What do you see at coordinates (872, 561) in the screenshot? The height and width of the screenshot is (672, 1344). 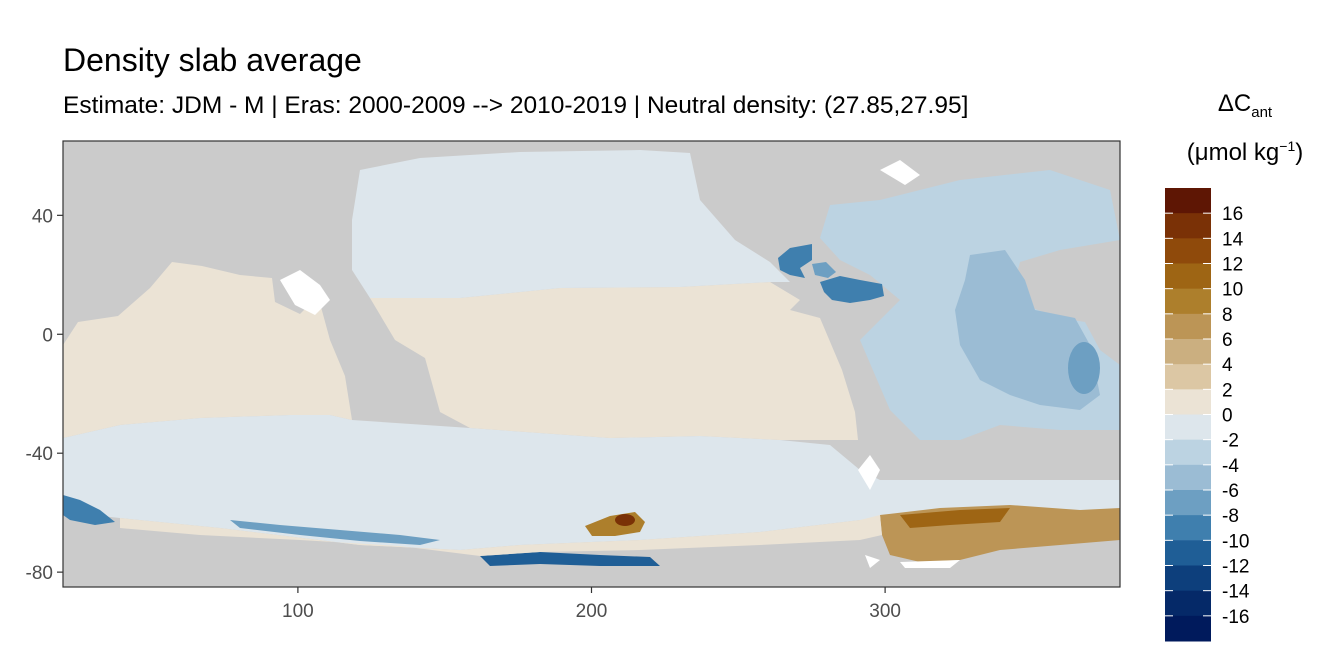 I see `no-data-antarctic-west` at bounding box center [872, 561].